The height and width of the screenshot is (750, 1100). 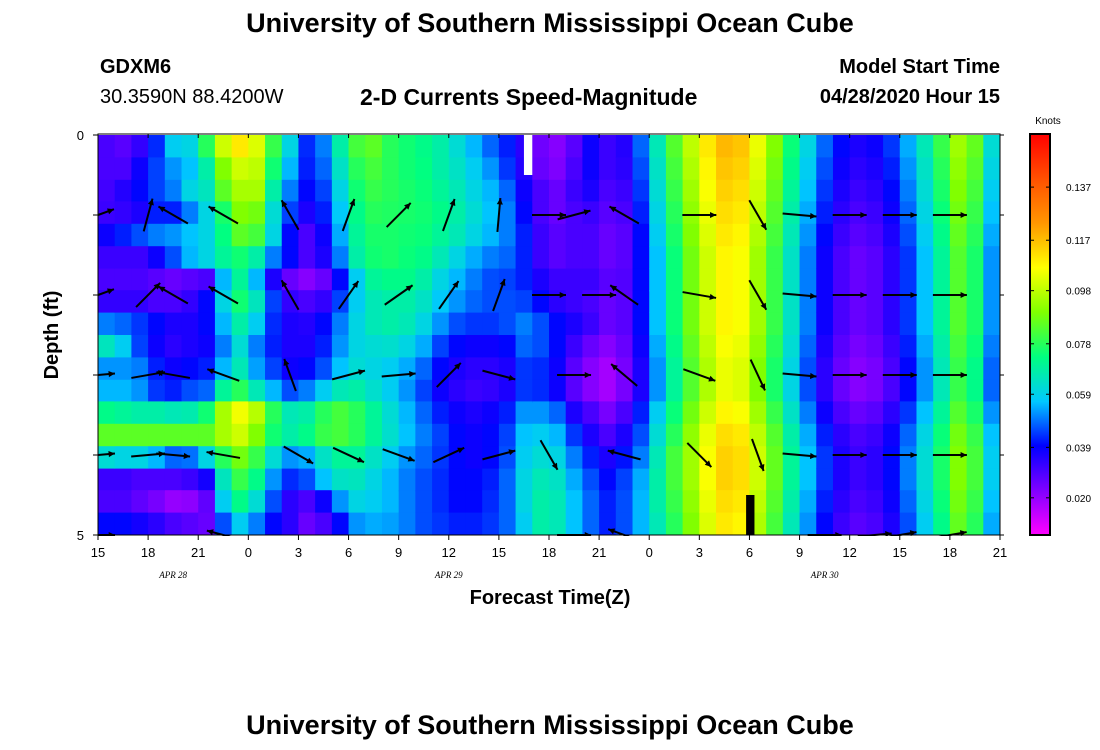 I want to click on x-tick-label: 15, so click(x=900, y=552).